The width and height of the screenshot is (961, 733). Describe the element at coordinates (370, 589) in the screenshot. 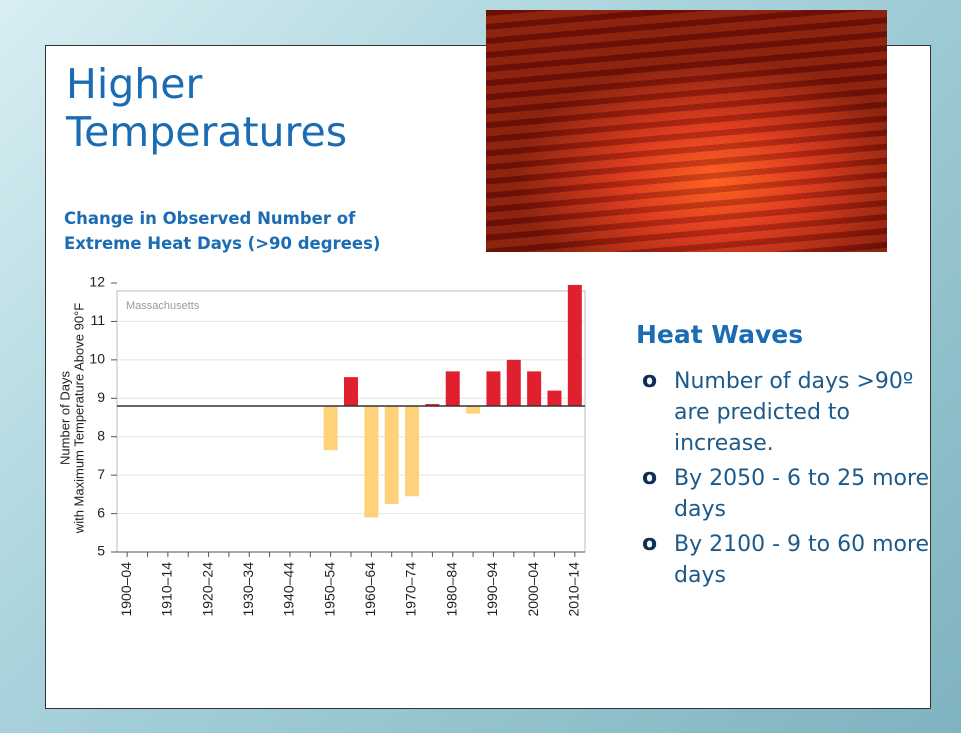

I see `x-tick-label: 1960–64` at that location.